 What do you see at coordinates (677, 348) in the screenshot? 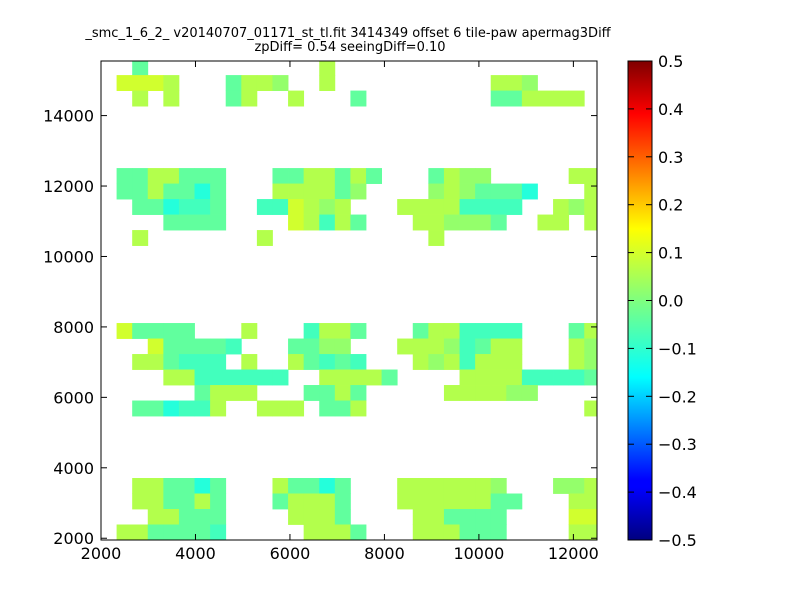
I see `colorbar-tick-label: −0.1` at bounding box center [677, 348].